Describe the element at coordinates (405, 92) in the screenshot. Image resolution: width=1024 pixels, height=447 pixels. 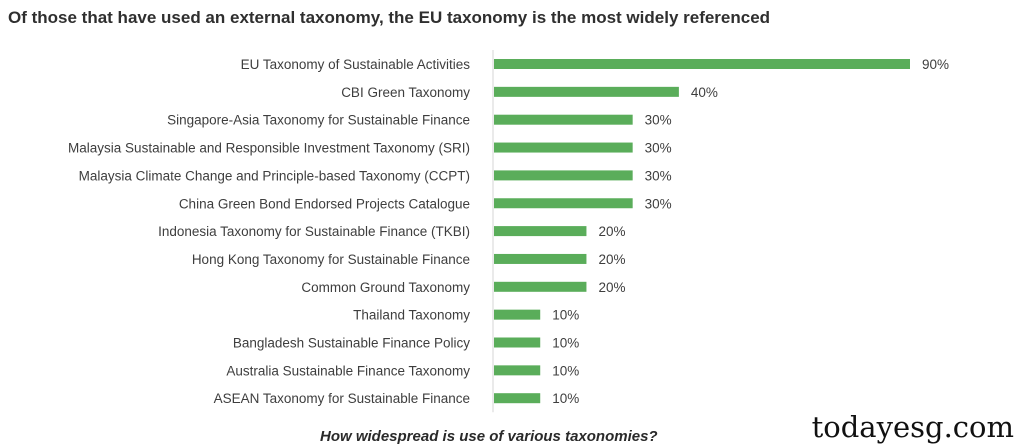
I see `category-label: CBI Green Taxonomy` at that location.